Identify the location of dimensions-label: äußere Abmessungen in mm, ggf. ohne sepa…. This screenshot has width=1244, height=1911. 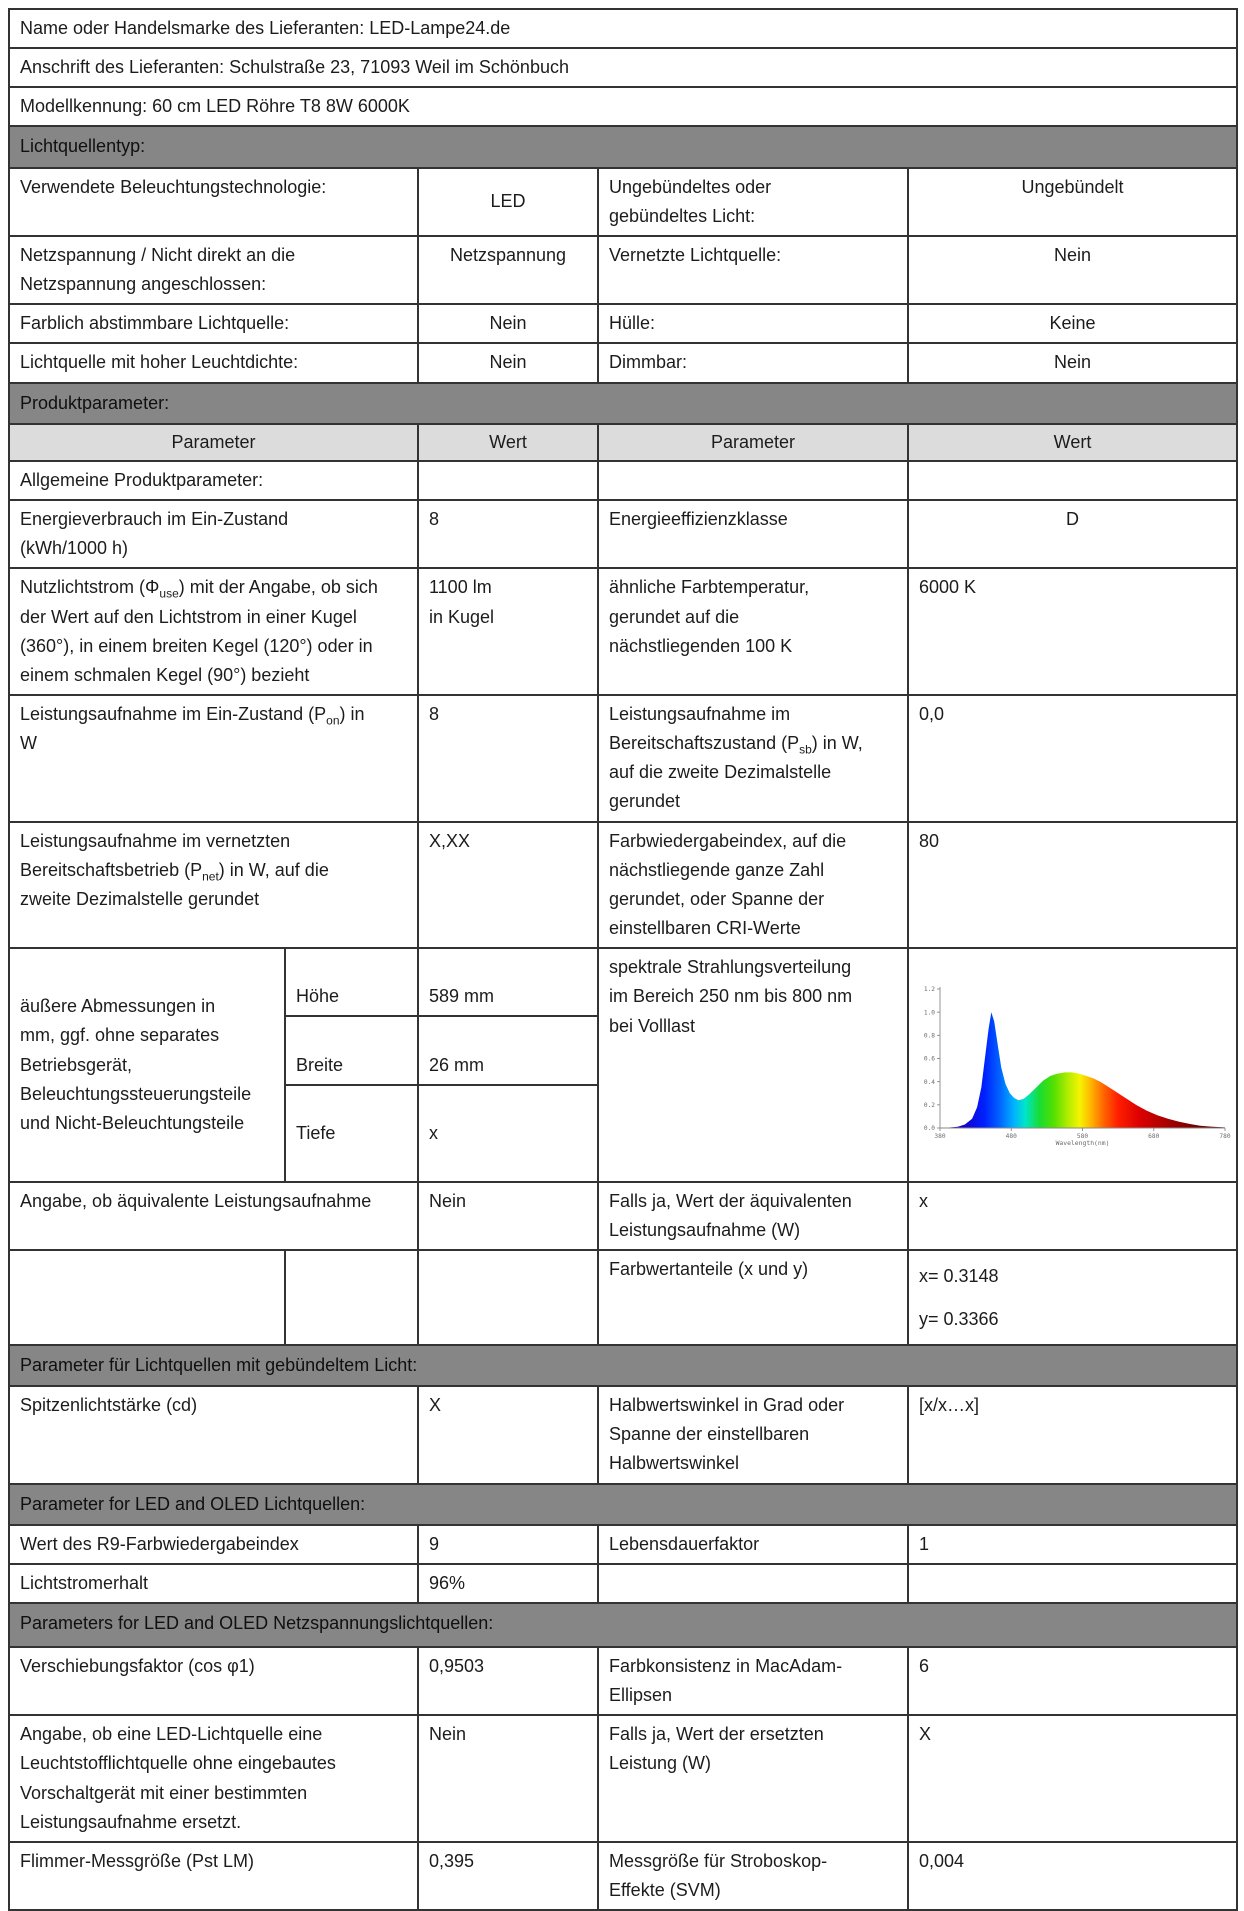
(147, 1065).